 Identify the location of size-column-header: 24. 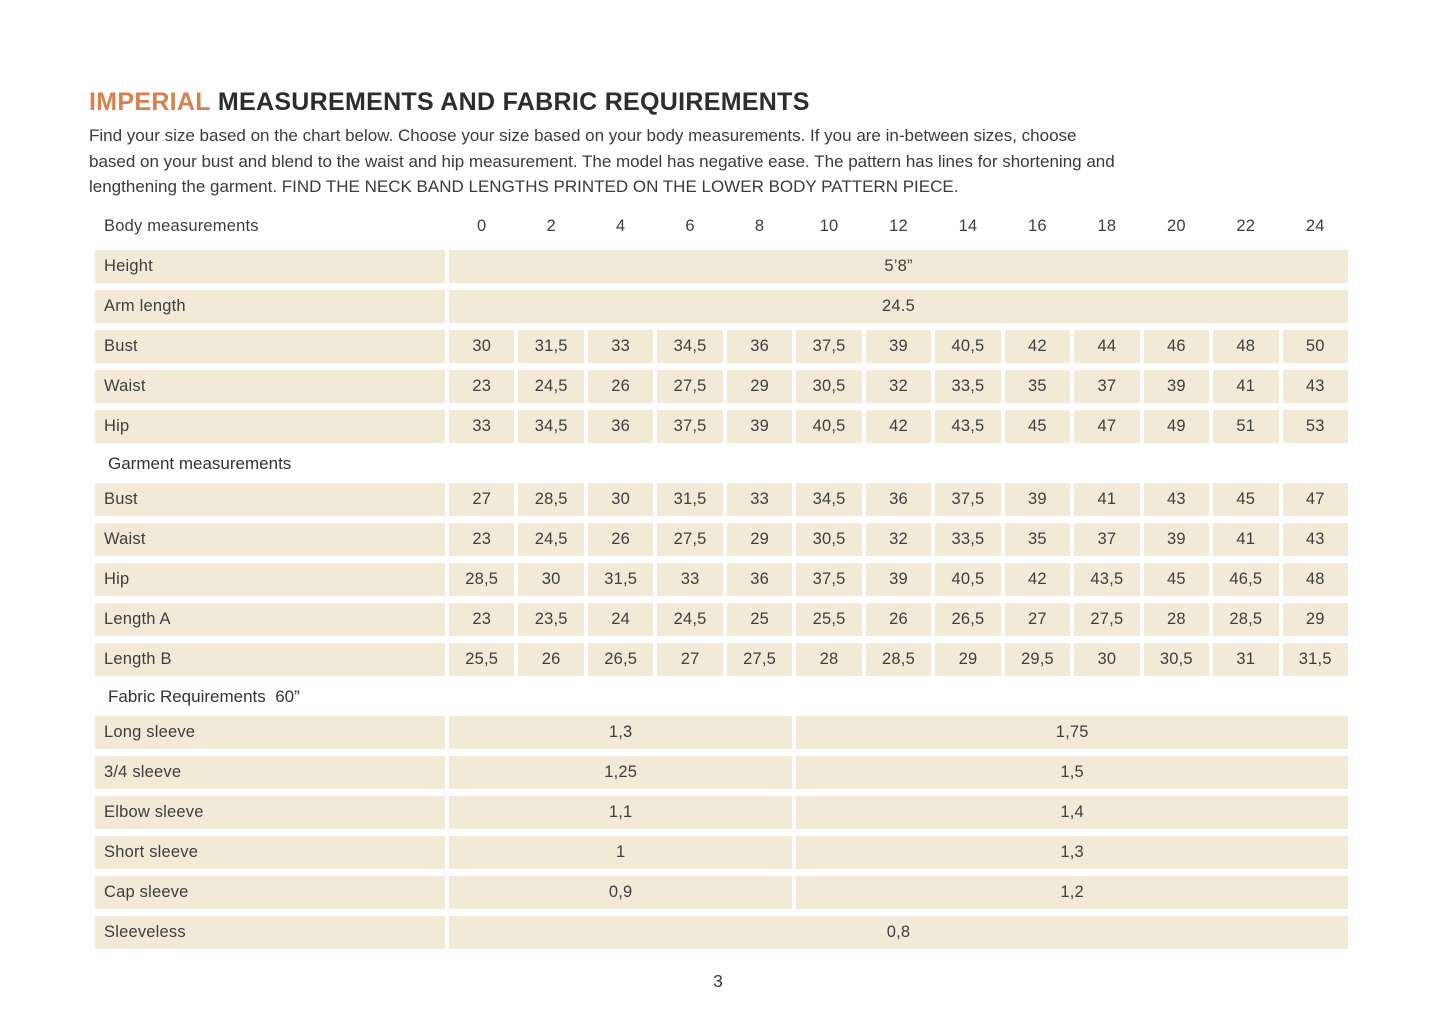
(1315, 225).